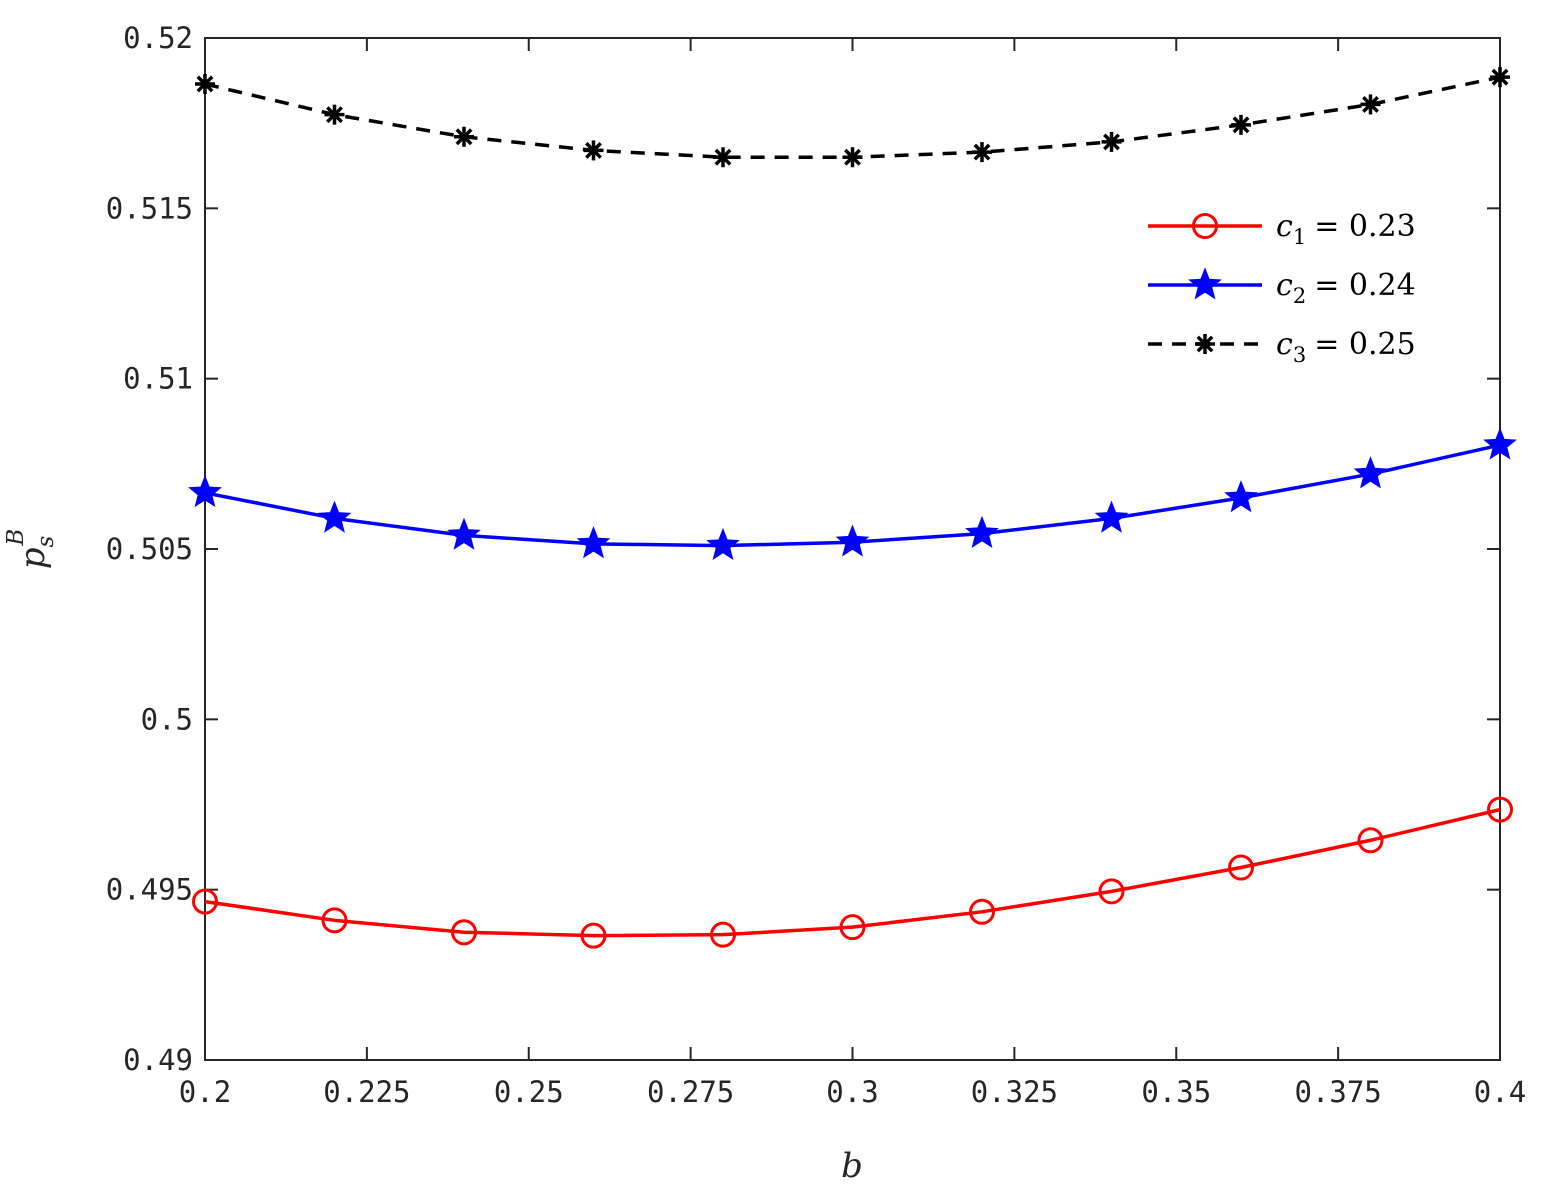  I want to click on legend-label: c1 = 0.23, so click(1346, 229).